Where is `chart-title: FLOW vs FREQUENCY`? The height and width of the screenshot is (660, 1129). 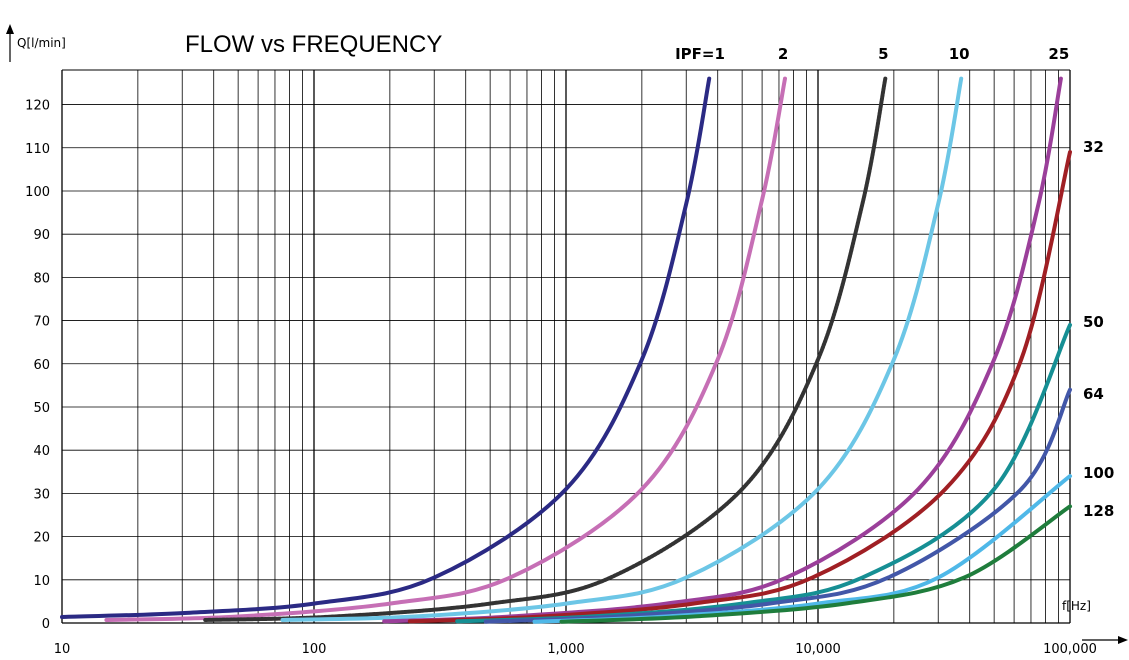 chart-title: FLOW vs FREQUENCY is located at coordinates (313, 44).